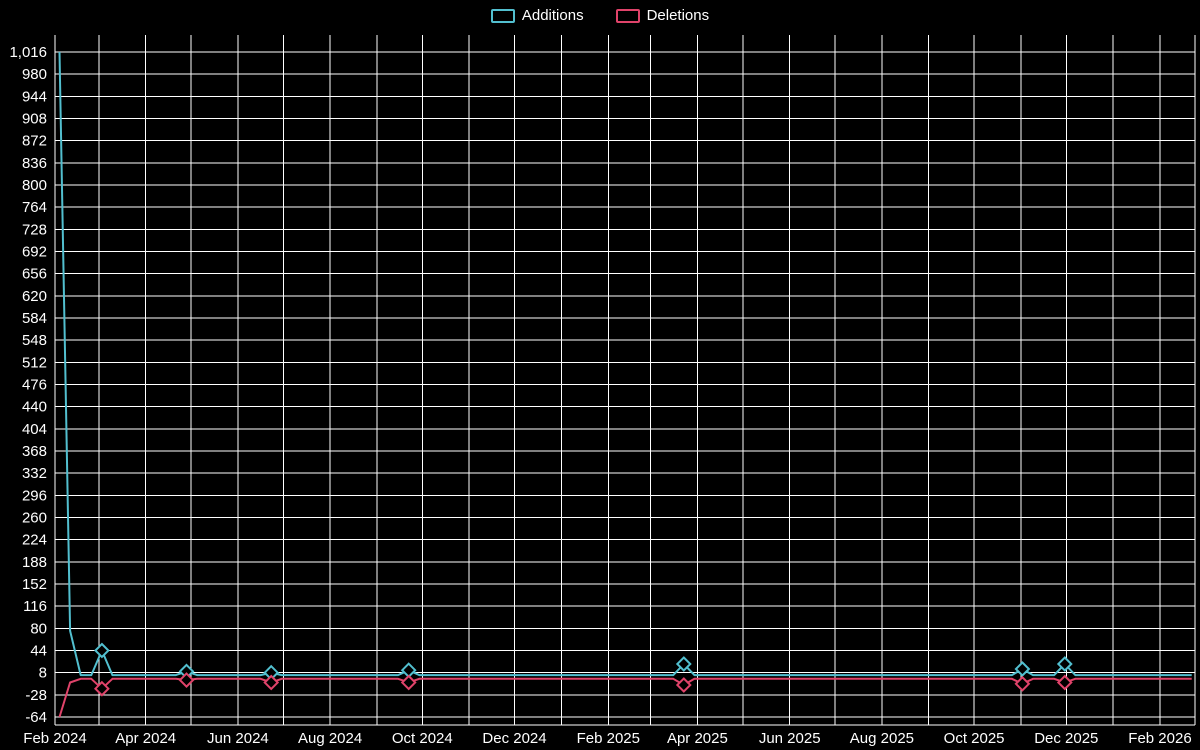 The image size is (1200, 750). Describe the element at coordinates (678, 15) in the screenshot. I see `legend-label-deletions: Deletions` at that location.